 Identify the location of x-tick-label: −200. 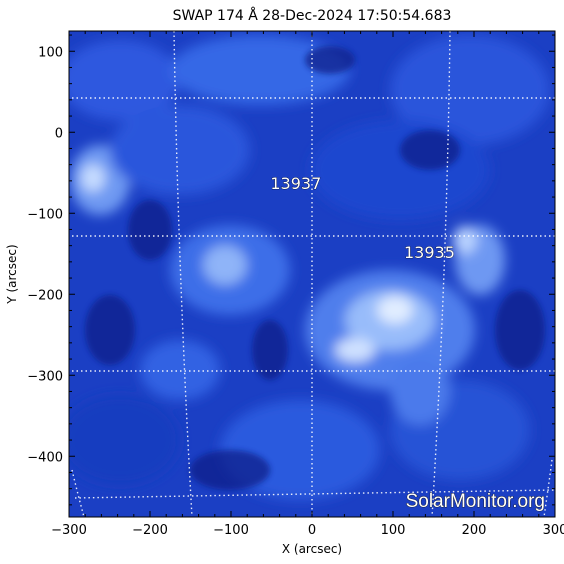
(150, 530).